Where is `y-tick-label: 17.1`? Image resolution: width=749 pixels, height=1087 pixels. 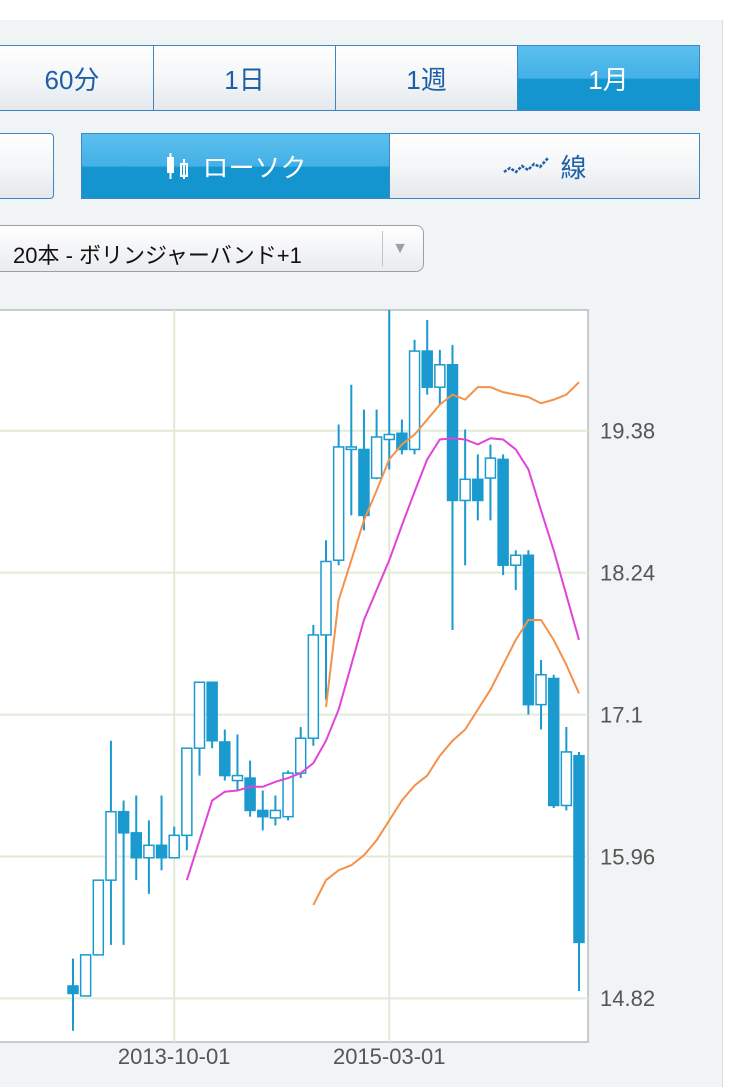
y-tick-label: 17.1 is located at coordinates (621, 714).